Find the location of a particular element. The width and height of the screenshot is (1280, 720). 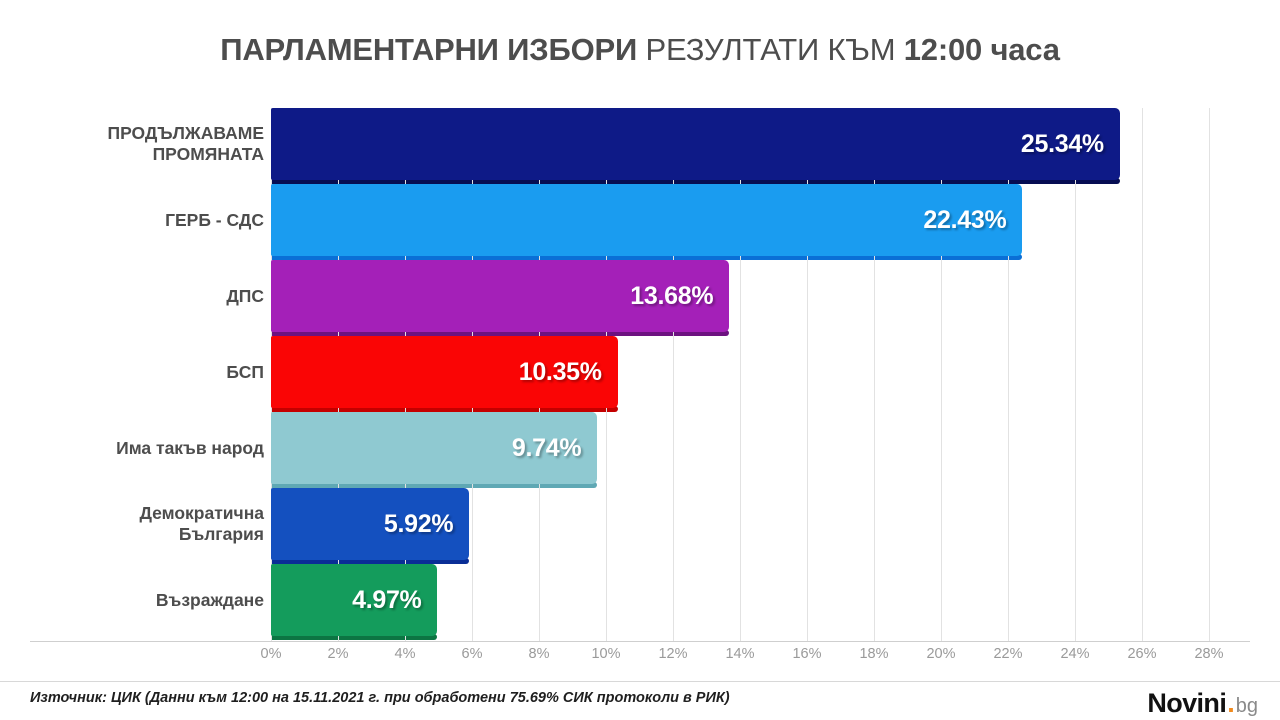

site-logo: Novini . bg is located at coordinates (1202, 703).